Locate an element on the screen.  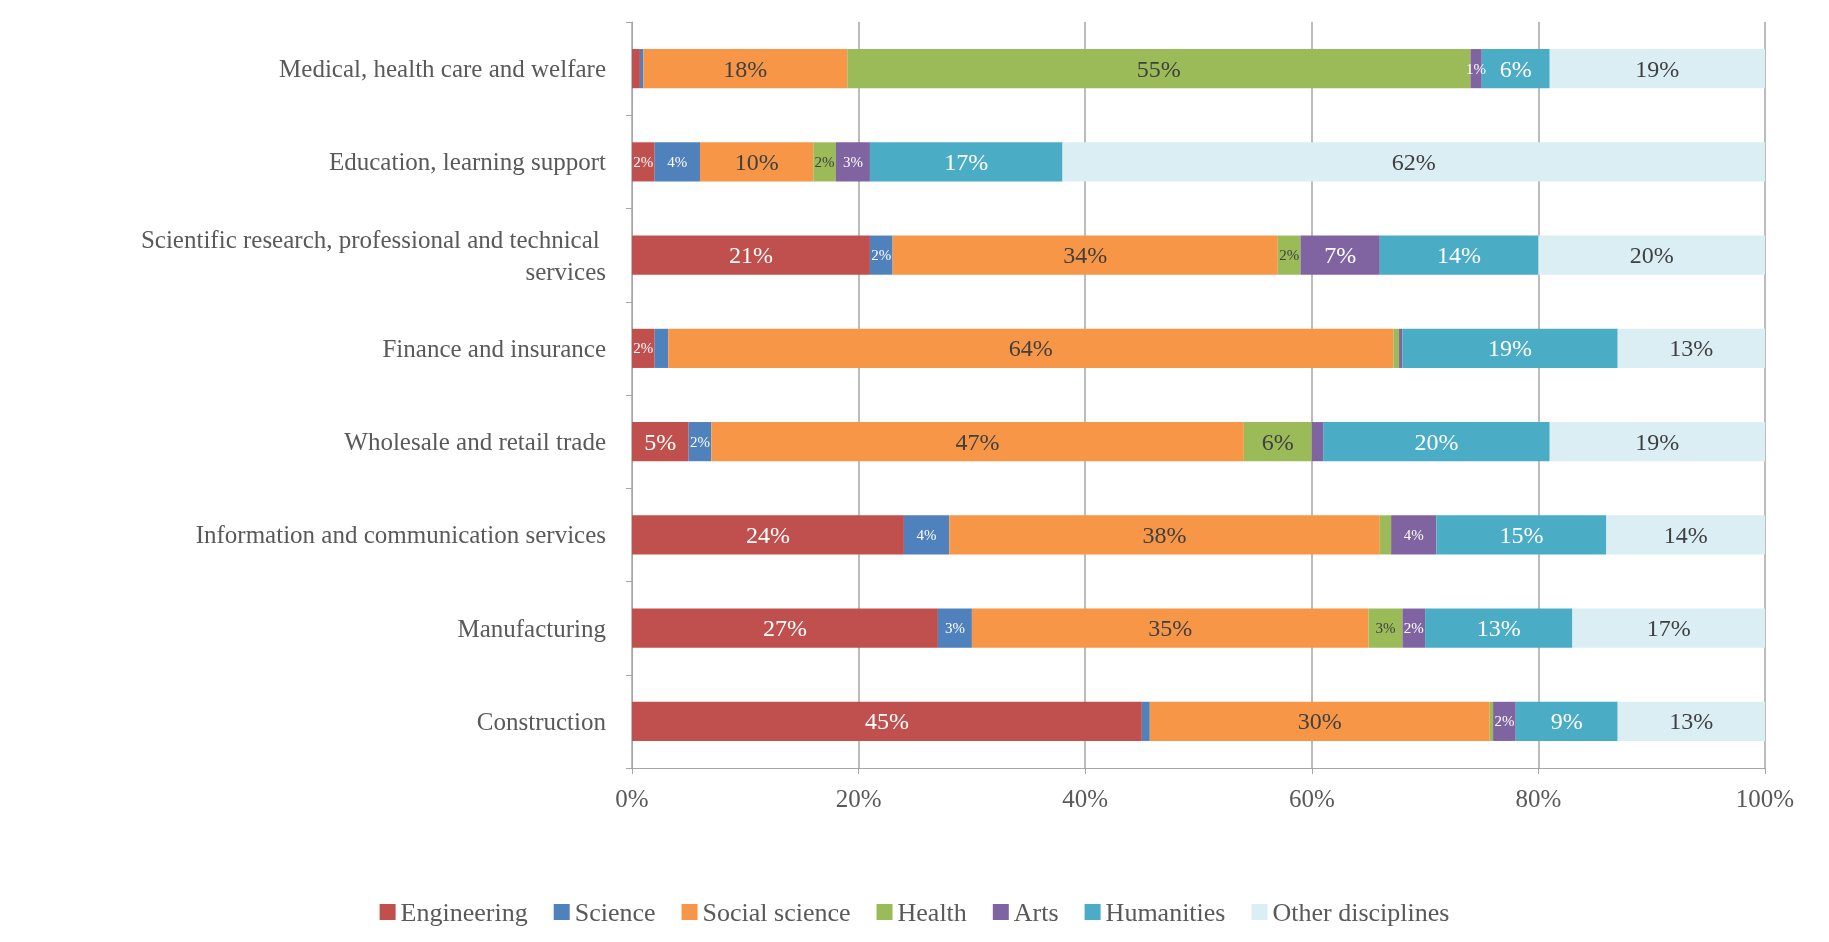
x-tick-label: 0% is located at coordinates (632, 798).